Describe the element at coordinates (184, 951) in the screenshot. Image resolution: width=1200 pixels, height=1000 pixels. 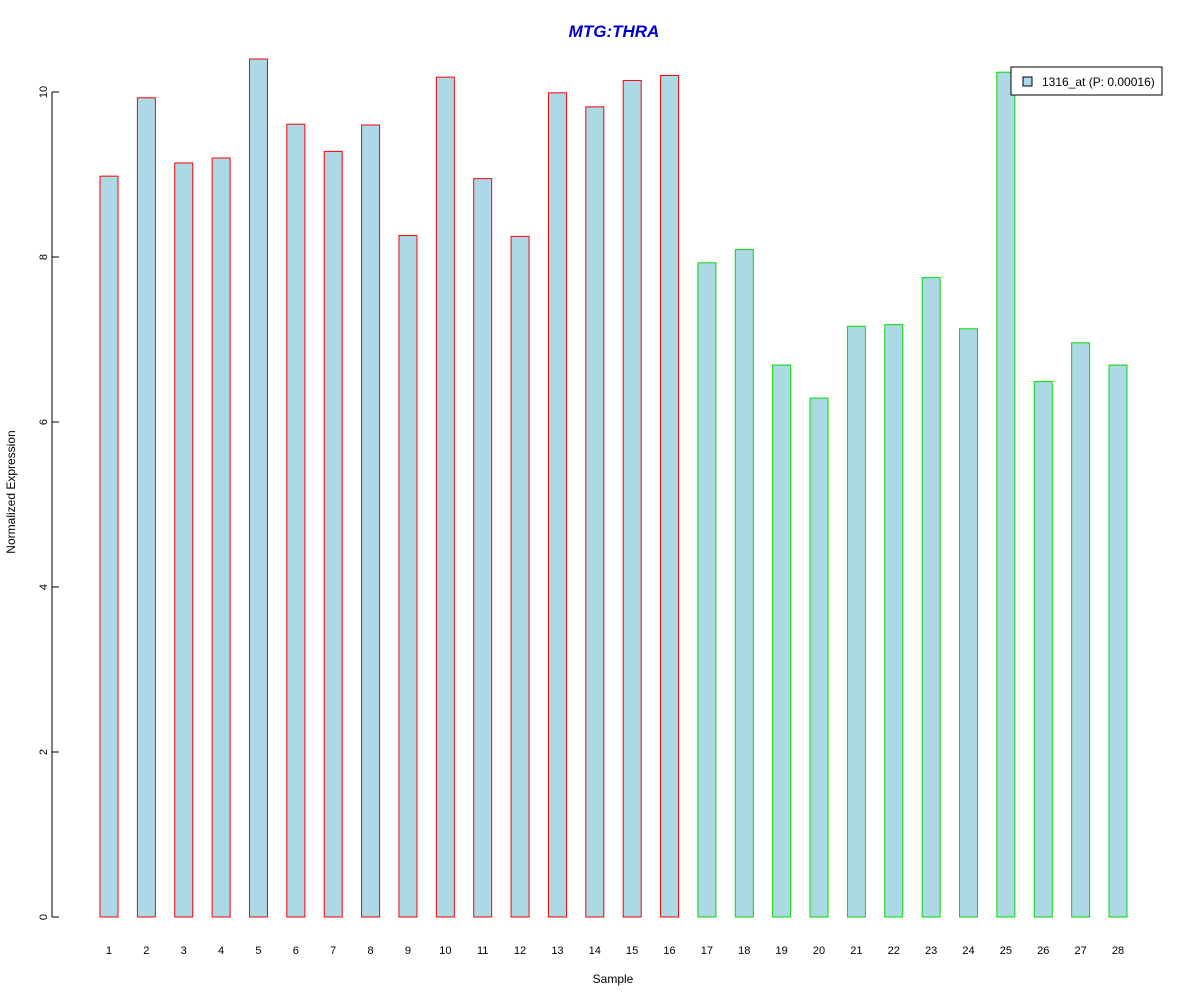
I see `x-tick-label: 3` at that location.